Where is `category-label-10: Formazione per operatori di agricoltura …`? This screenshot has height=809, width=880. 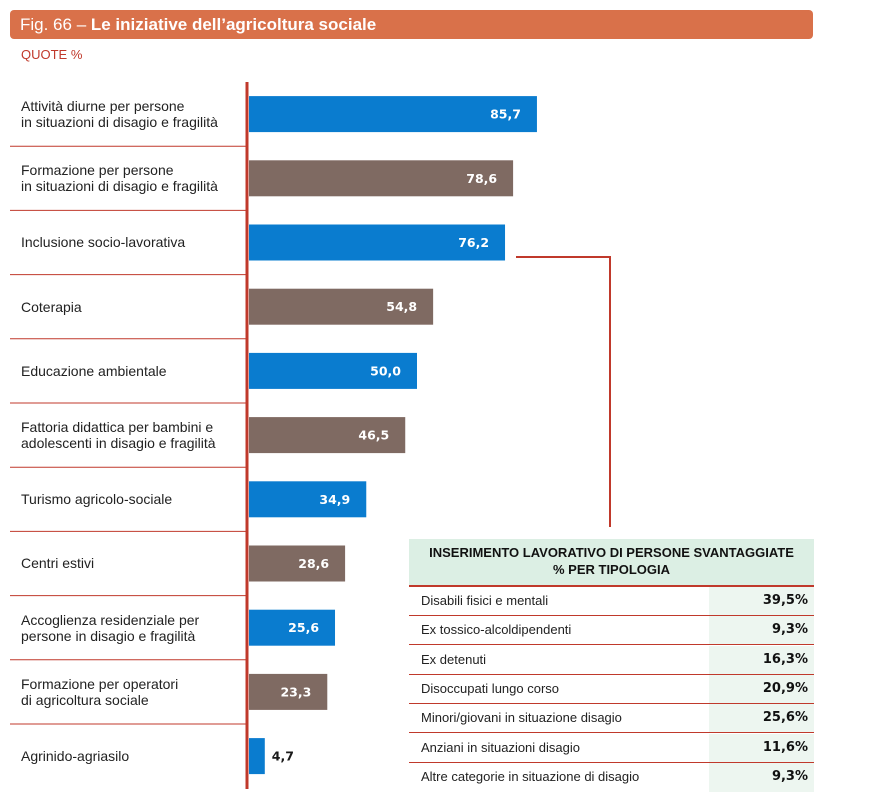
category-label-10: Formazione per operatori di agricoltura … is located at coordinates (100, 691).